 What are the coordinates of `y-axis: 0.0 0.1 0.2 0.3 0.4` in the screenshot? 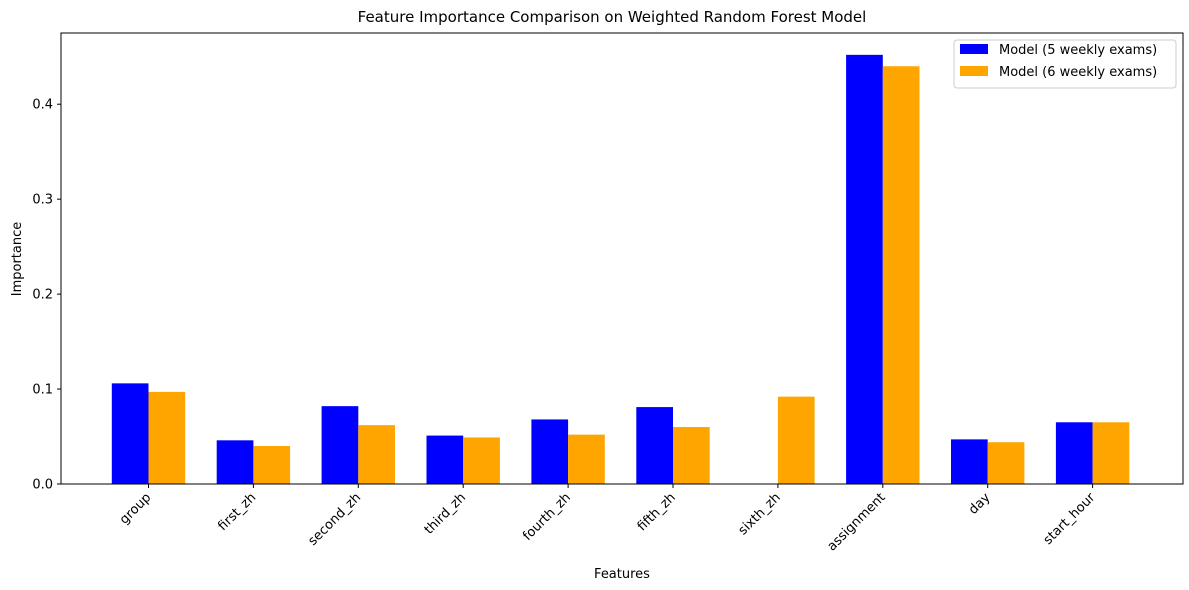 It's located at (46, 295).